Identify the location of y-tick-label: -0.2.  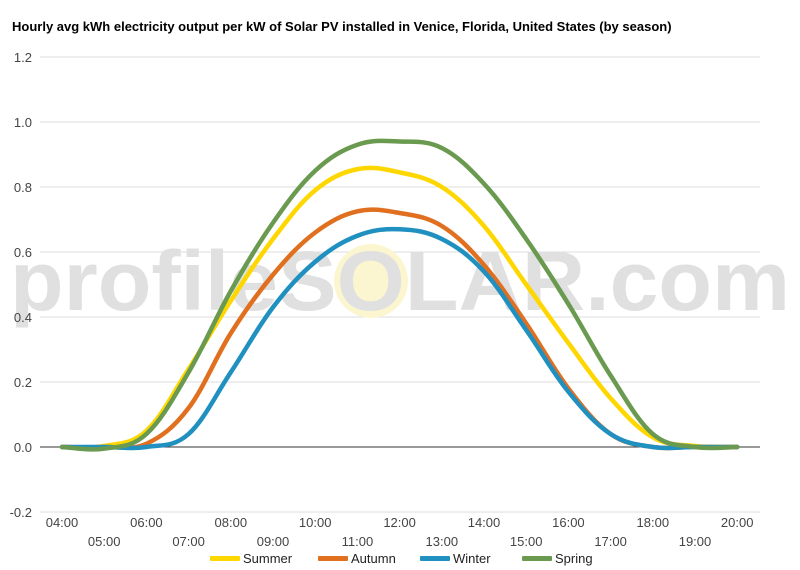
(21, 512).